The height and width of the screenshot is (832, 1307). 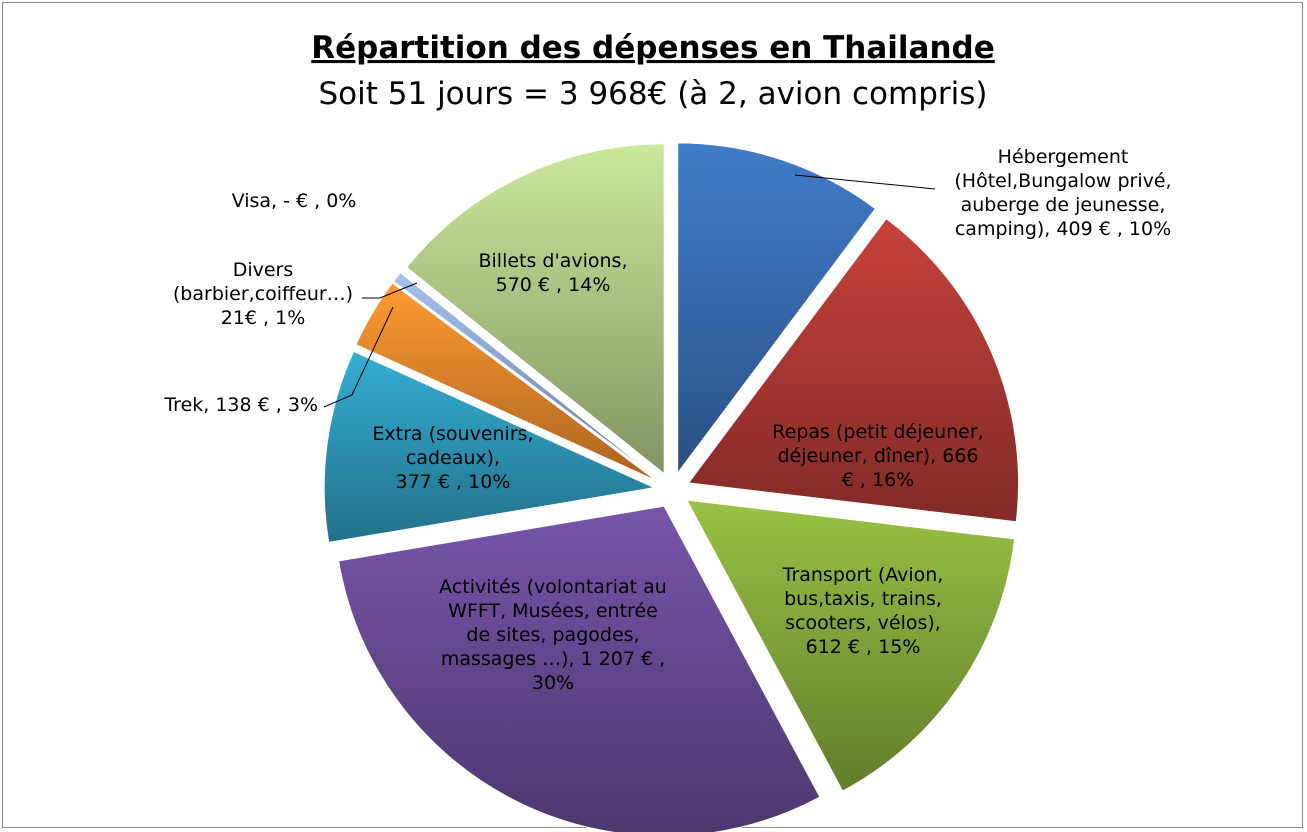 What do you see at coordinates (525, 375) in the screenshot?
I see `pie-slice-divers` at bounding box center [525, 375].